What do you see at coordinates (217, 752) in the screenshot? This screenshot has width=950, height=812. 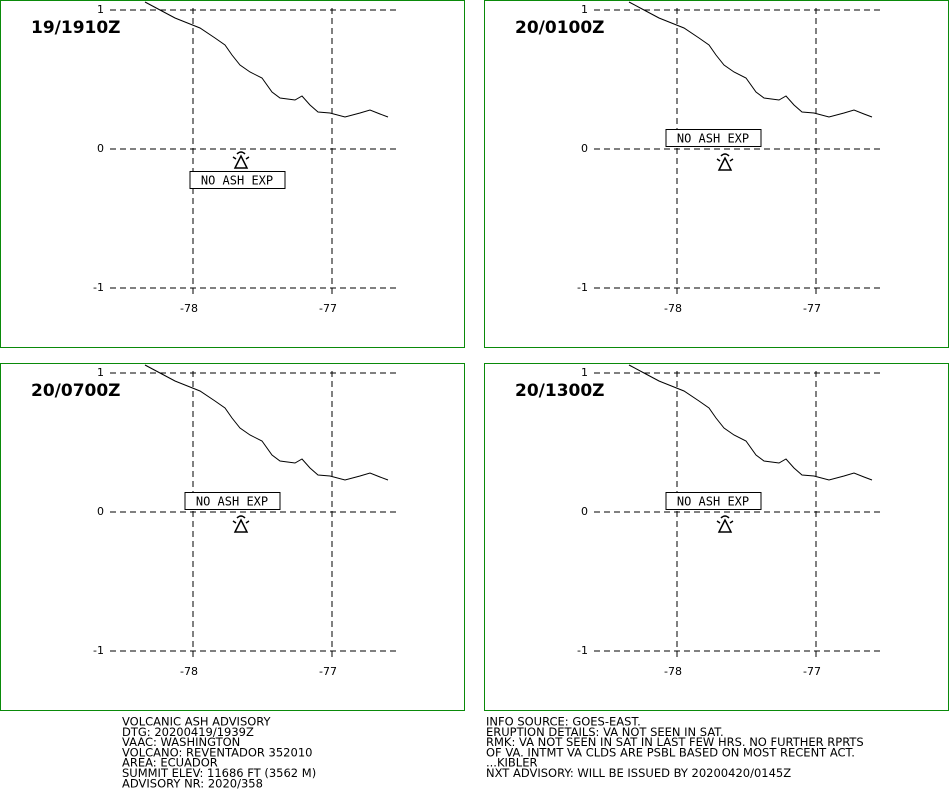 I see `advisory-line: VOLCANO: REVENTADOR 352010` at bounding box center [217, 752].